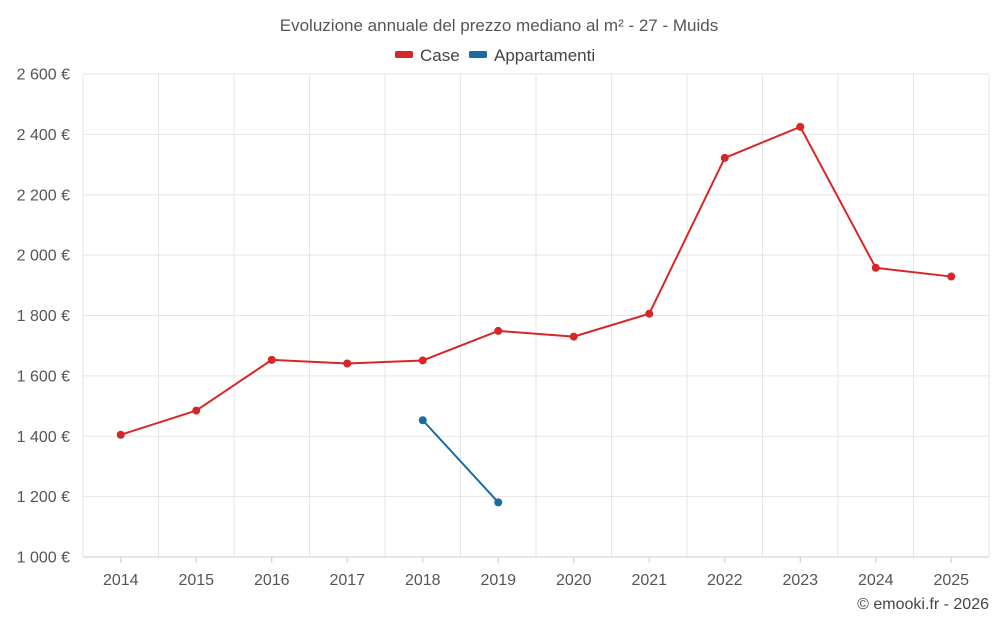 This screenshot has width=1000, height=625. What do you see at coordinates (121, 580) in the screenshot?
I see `x-tick-label: 2014` at bounding box center [121, 580].